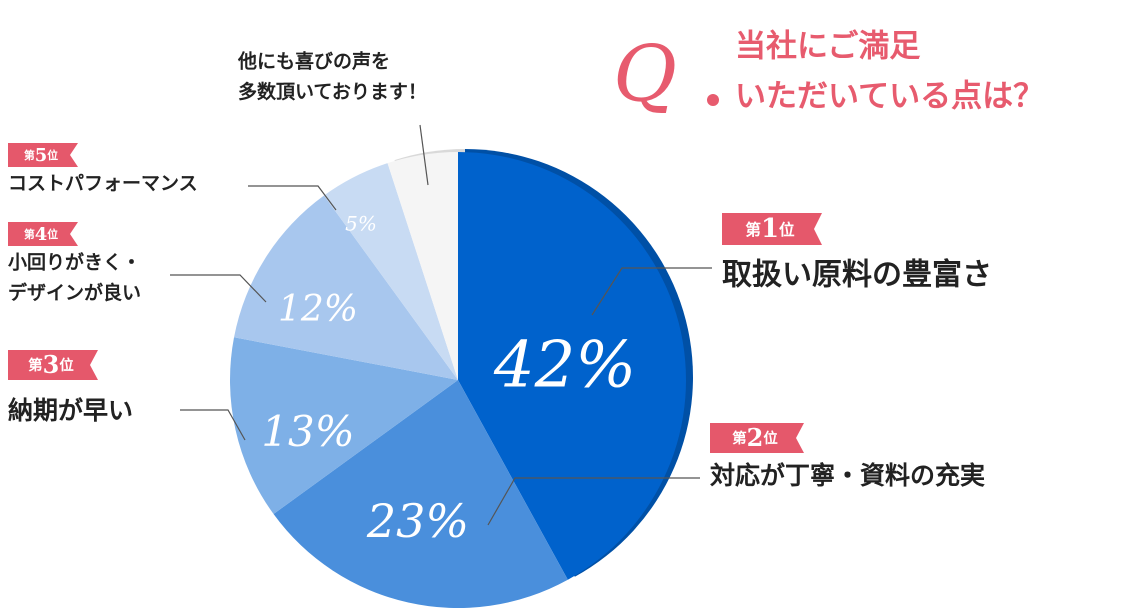 Image resolution: width=1123 pixels, height=613 pixels. I want to click on rank-part: 5, so click(41, 155).